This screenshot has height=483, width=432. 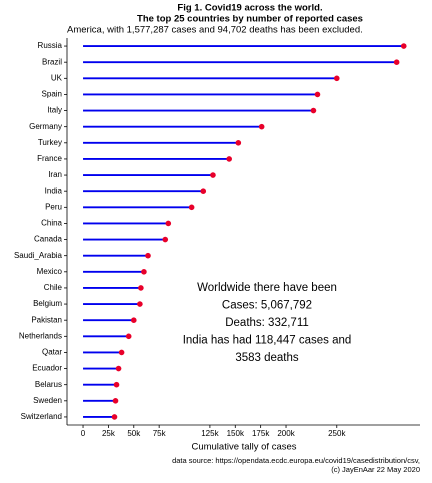 I want to click on x-tick-label: 175k, so click(x=261, y=433).